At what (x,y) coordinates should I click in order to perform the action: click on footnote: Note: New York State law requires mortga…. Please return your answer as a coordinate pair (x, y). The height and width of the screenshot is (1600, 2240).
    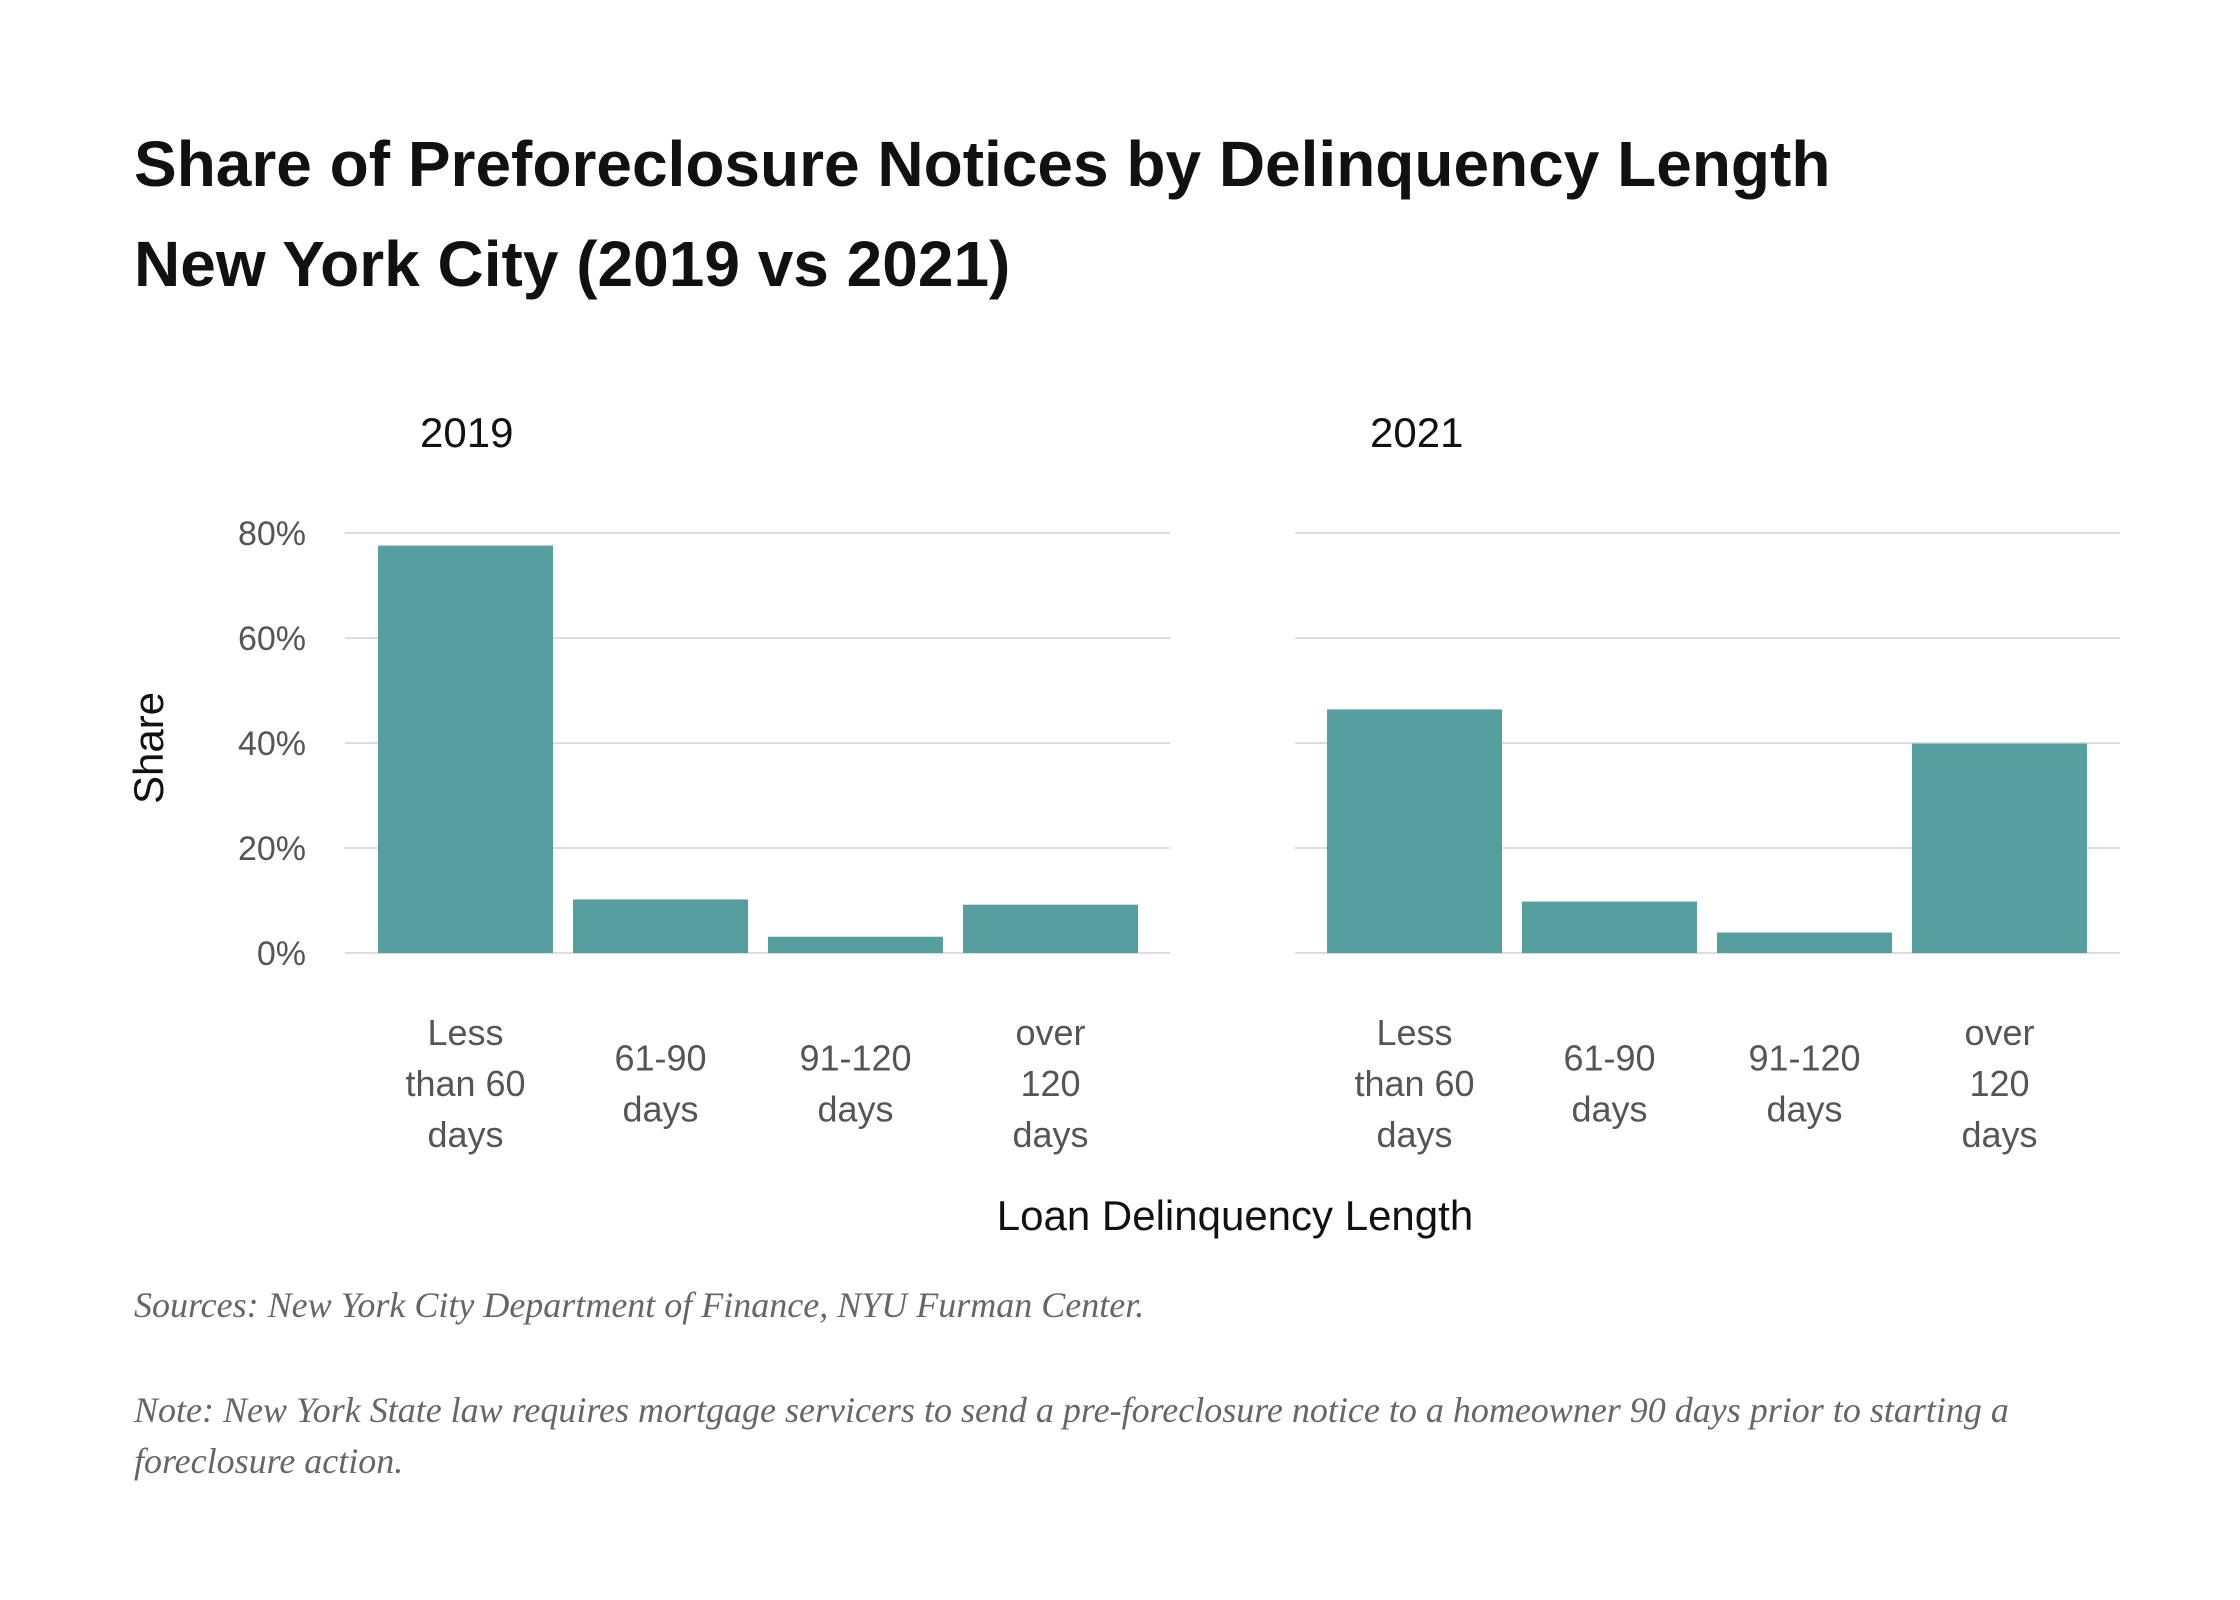
    Looking at the image, I should click on (1071, 1435).